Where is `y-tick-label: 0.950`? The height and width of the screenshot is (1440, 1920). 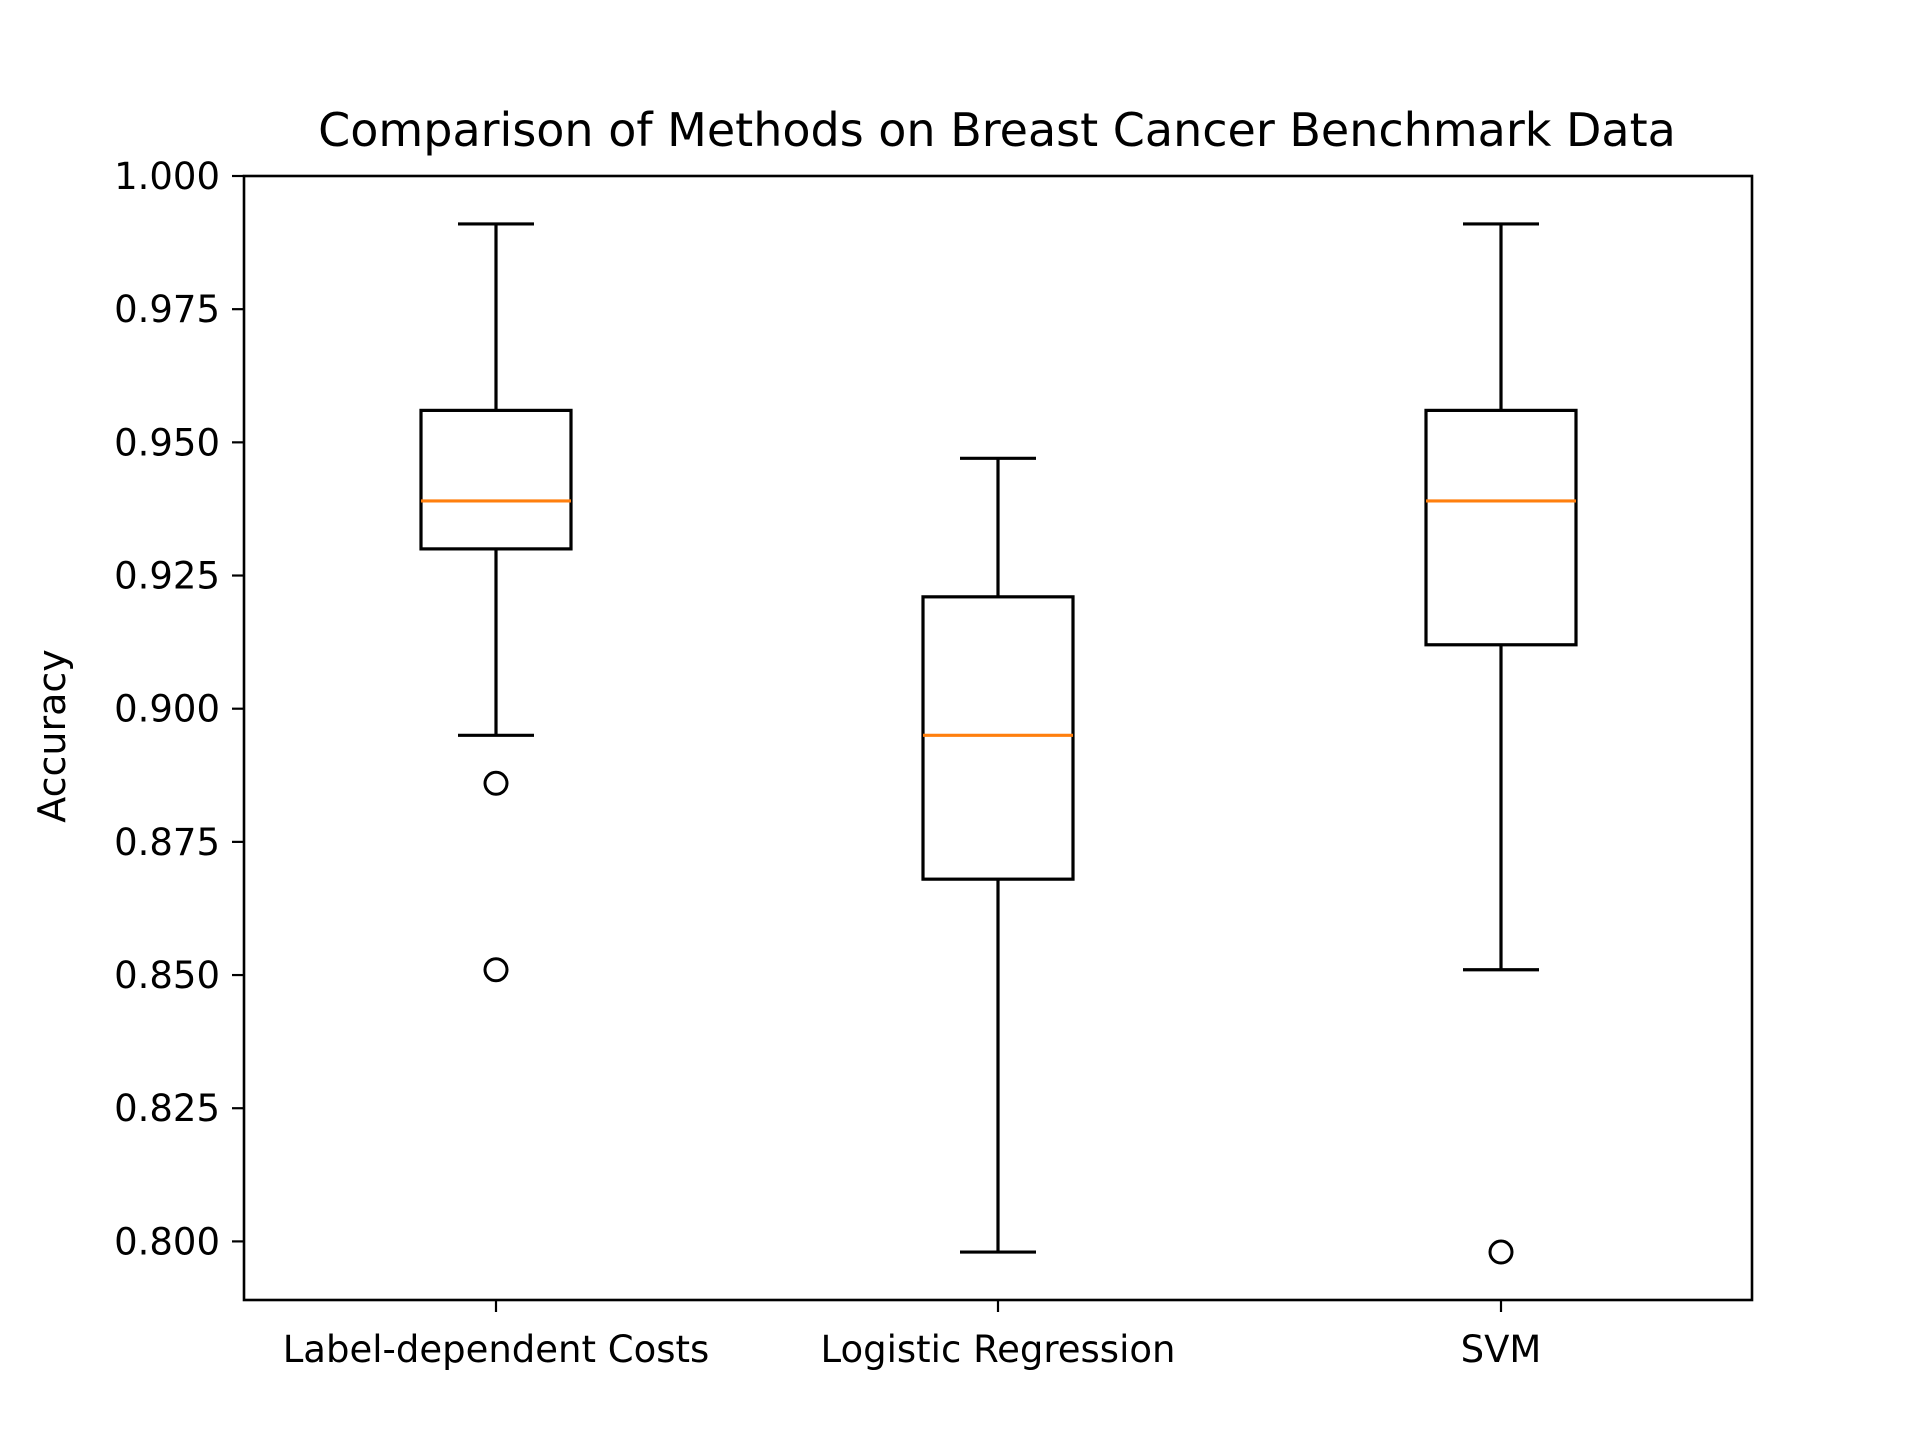 y-tick-label: 0.950 is located at coordinates (167, 442).